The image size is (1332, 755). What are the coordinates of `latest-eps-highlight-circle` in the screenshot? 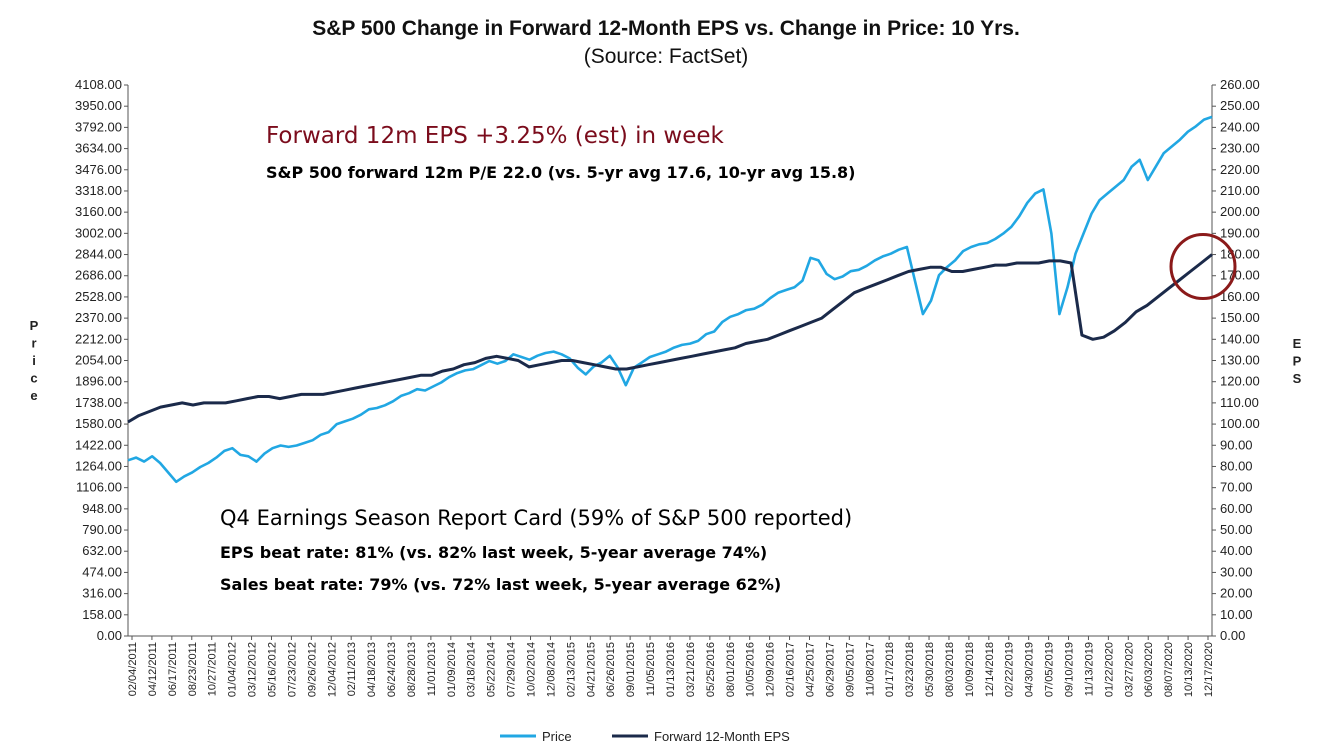 It's located at (1203, 266).